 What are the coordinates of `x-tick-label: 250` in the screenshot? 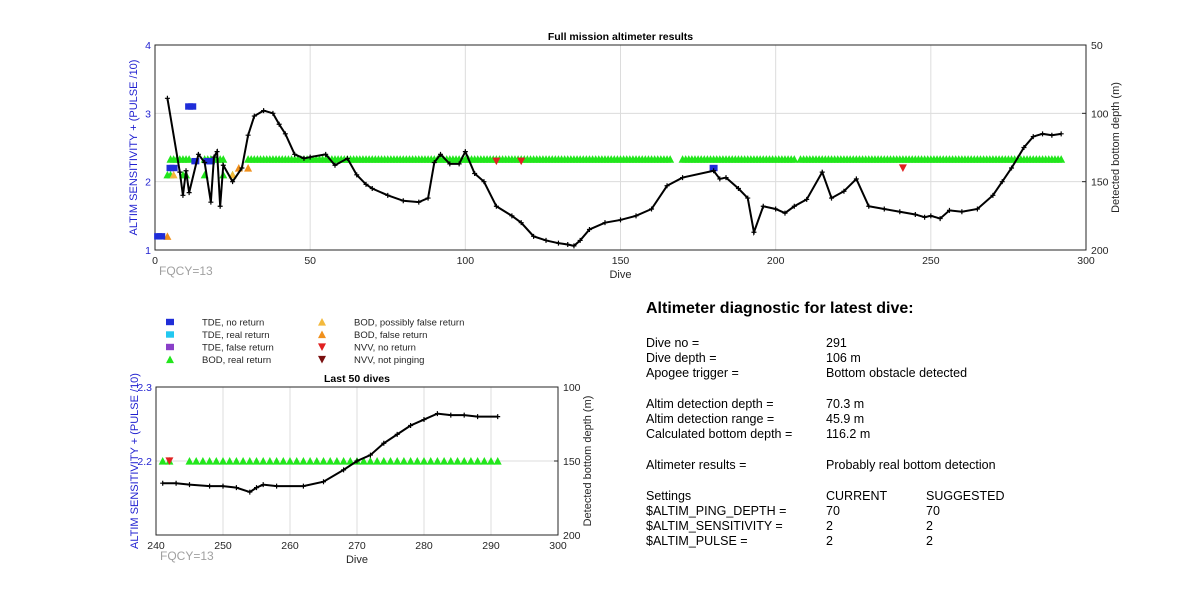 It's located at (223, 546).